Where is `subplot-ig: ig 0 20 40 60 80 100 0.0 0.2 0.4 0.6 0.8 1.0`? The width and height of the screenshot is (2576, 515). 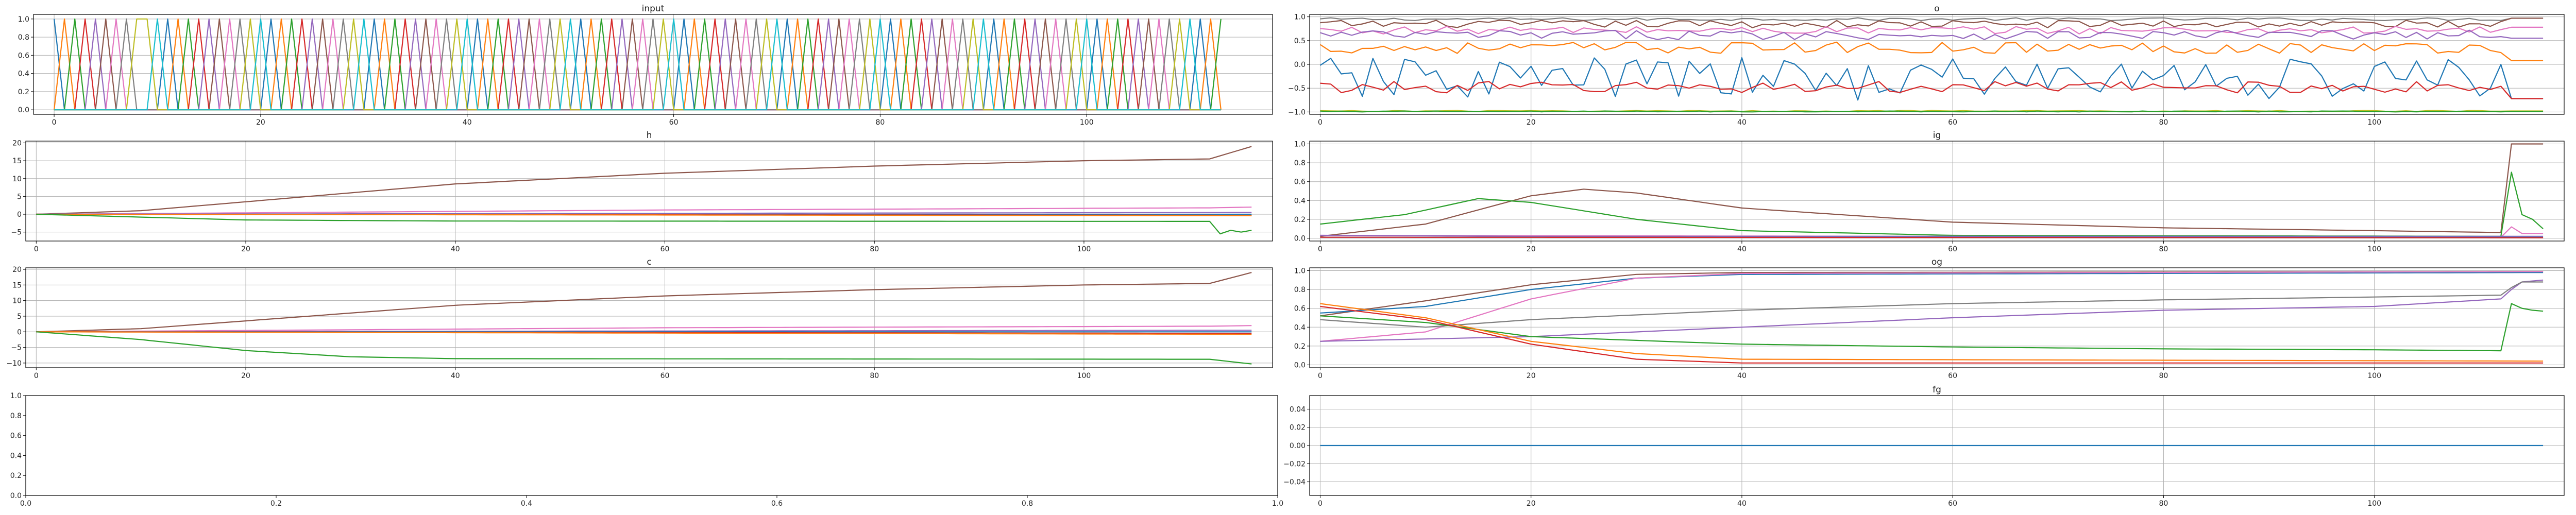 subplot-ig: ig 0 20 40 60 80 100 0.0 0.2 0.4 0.6 0.8 1.0 is located at coordinates (1929, 191).